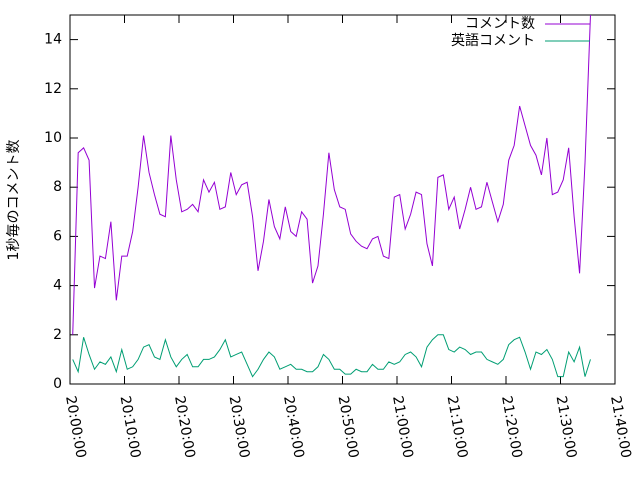  I want to click on y-tick-label: 8, so click(57, 187).